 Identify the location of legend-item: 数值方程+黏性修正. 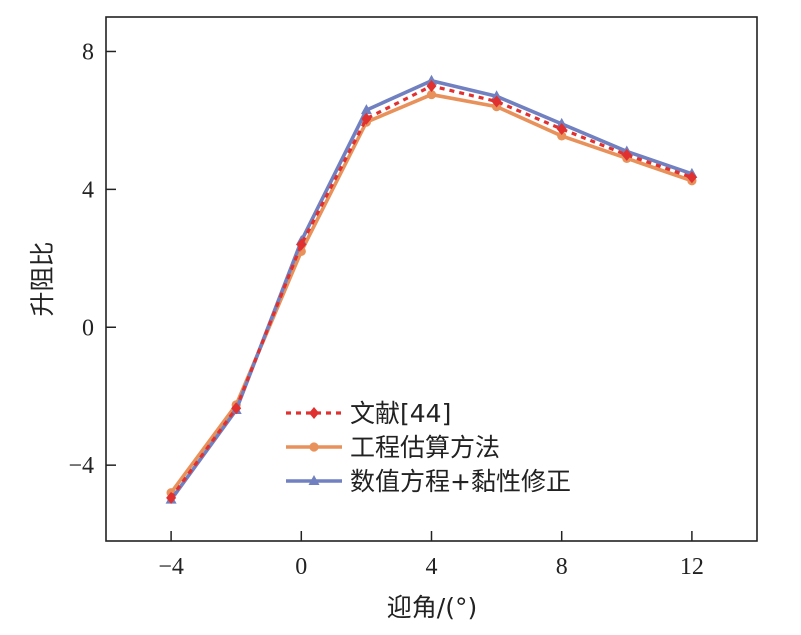
(428, 481).